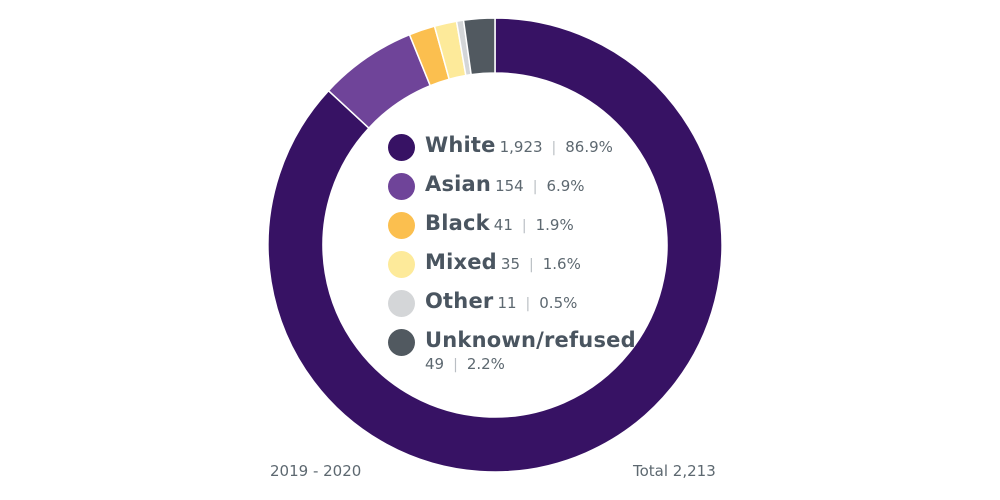 The image size is (1000, 500). What do you see at coordinates (485, 364) in the screenshot?
I see `legend-percent-unknown-refused: 2.2%` at bounding box center [485, 364].